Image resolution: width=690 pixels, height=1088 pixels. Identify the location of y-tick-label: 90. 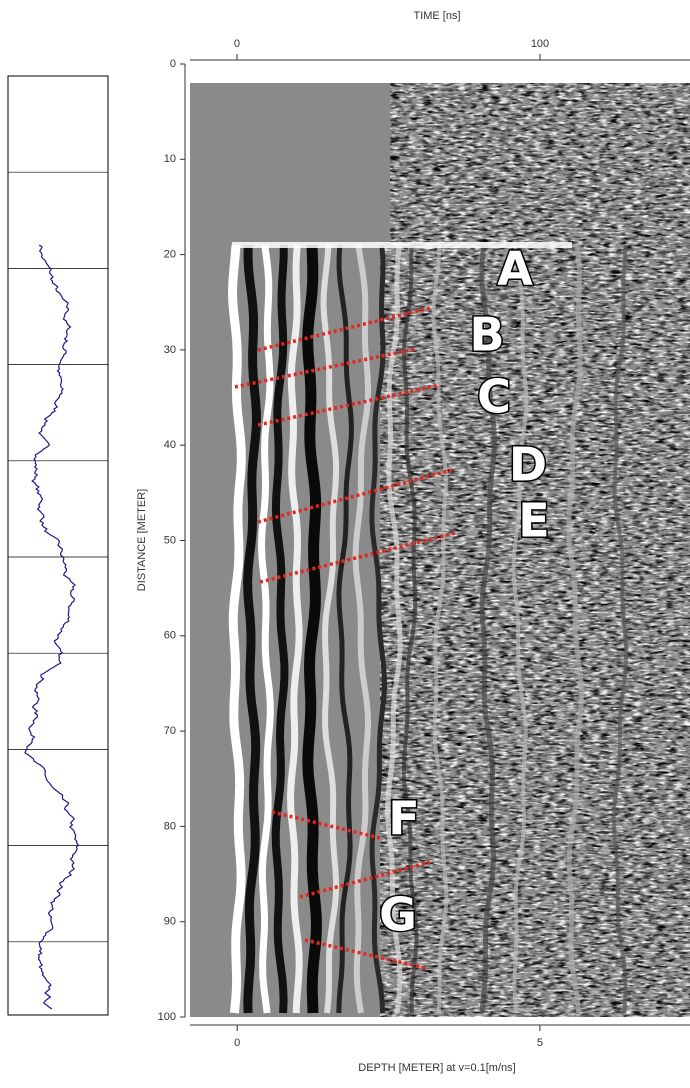
(170, 922).